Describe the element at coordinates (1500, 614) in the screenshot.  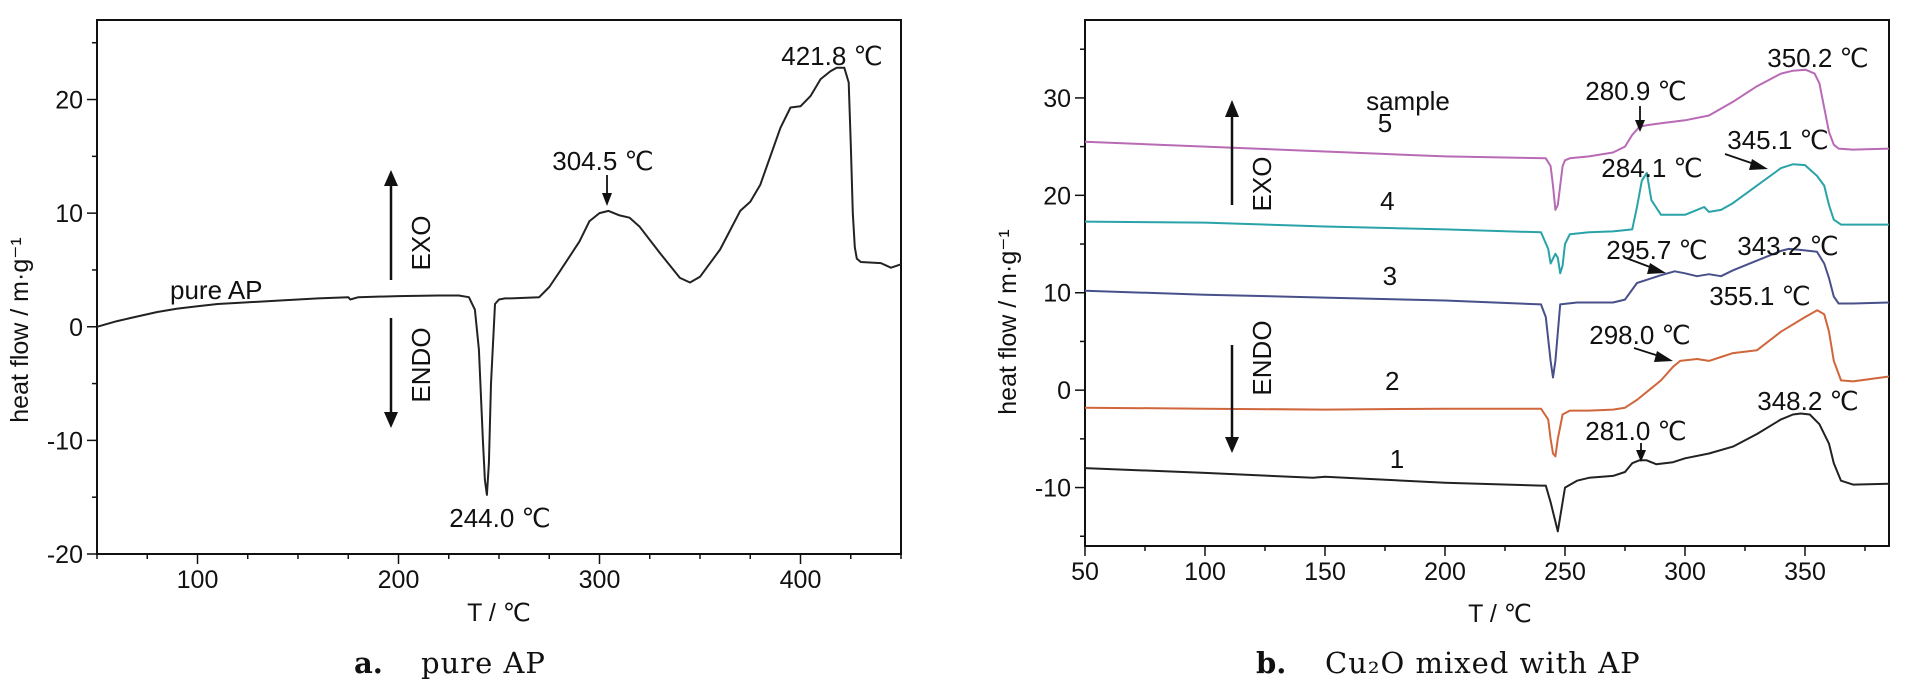
I see `panel-b-x-axis-title: T / ℃` at that location.